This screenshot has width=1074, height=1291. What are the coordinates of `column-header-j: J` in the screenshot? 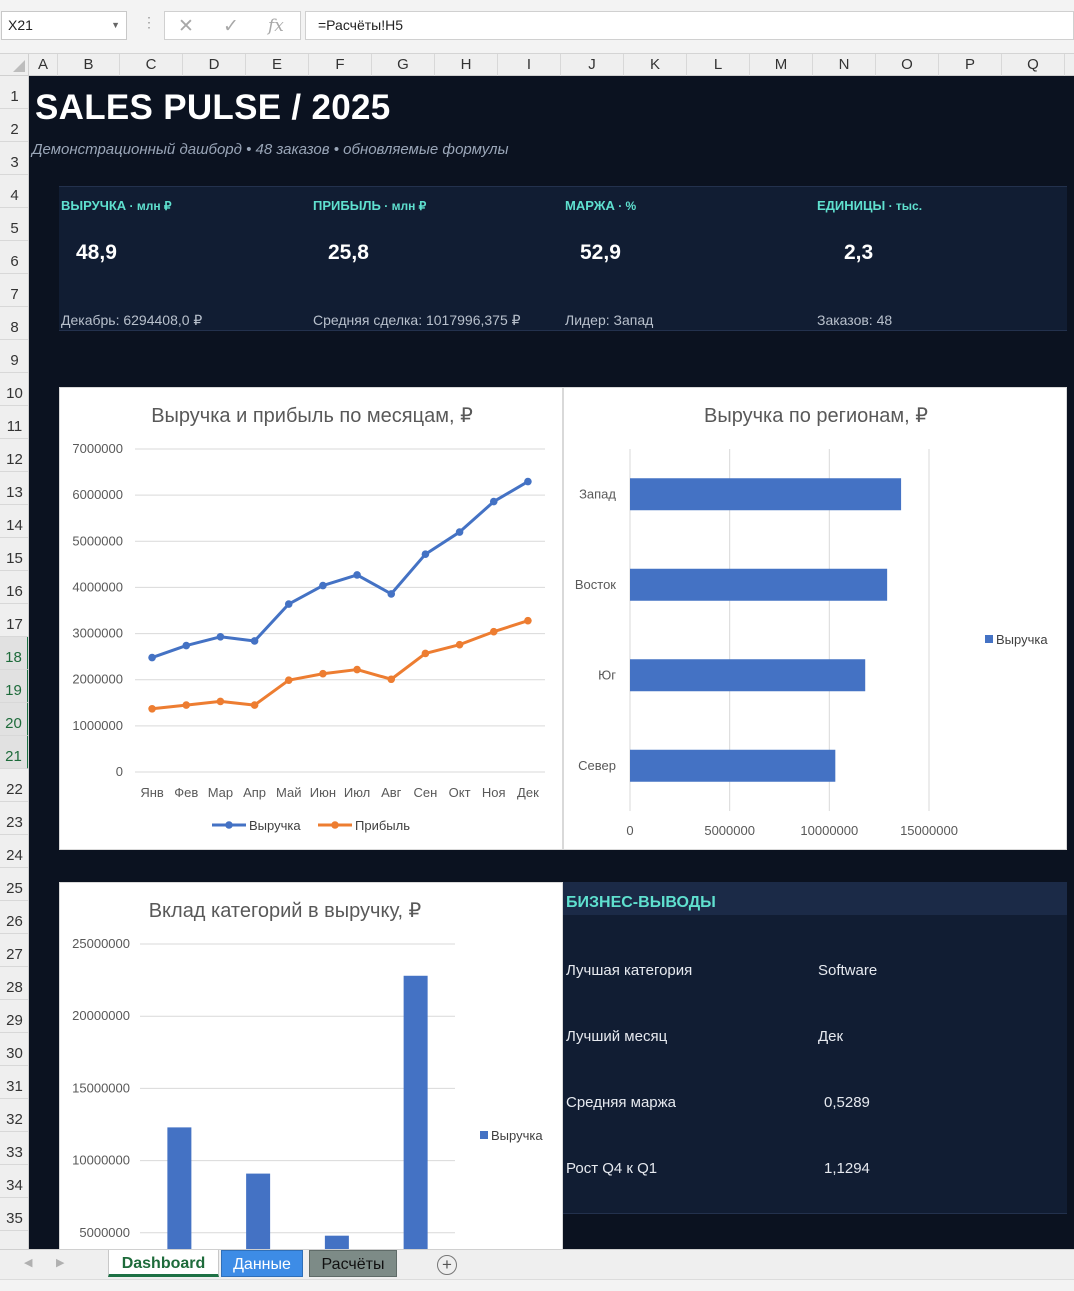 It's located at (592, 65).